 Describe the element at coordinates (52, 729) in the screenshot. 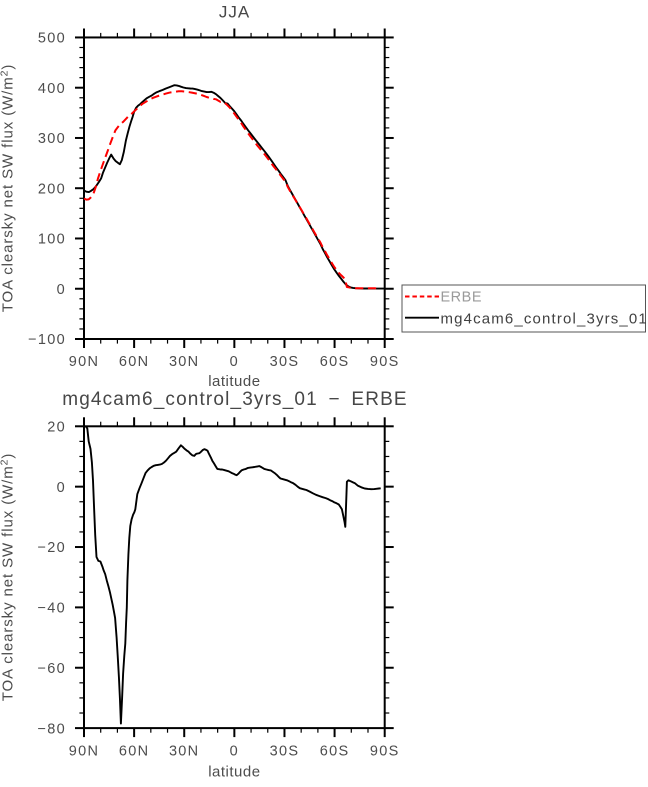

I see `svg-text: −80` at that location.